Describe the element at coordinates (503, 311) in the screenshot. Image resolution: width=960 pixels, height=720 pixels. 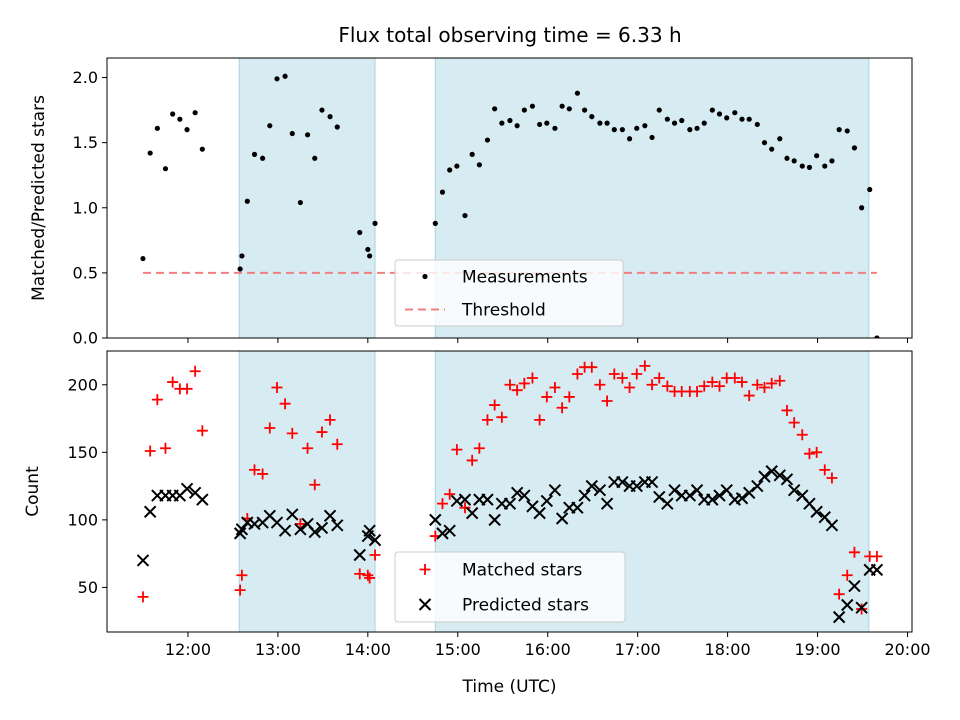
I see `legend-label: Threshold` at that location.